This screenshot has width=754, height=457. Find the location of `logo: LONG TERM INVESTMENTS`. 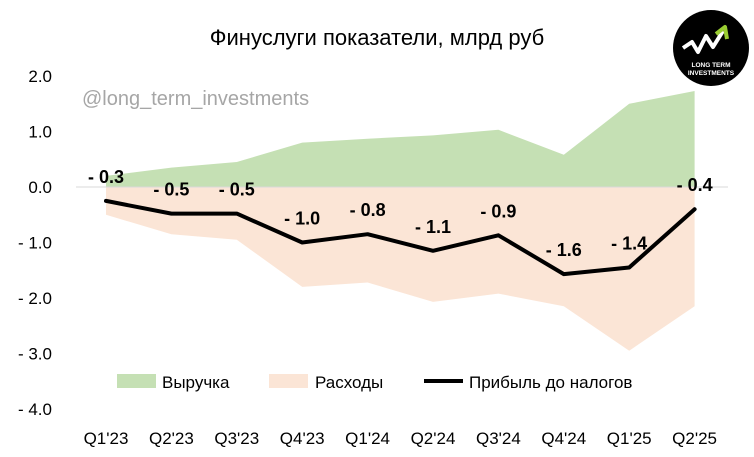

logo: LONG TERM INVESTMENTS is located at coordinates (711, 48).